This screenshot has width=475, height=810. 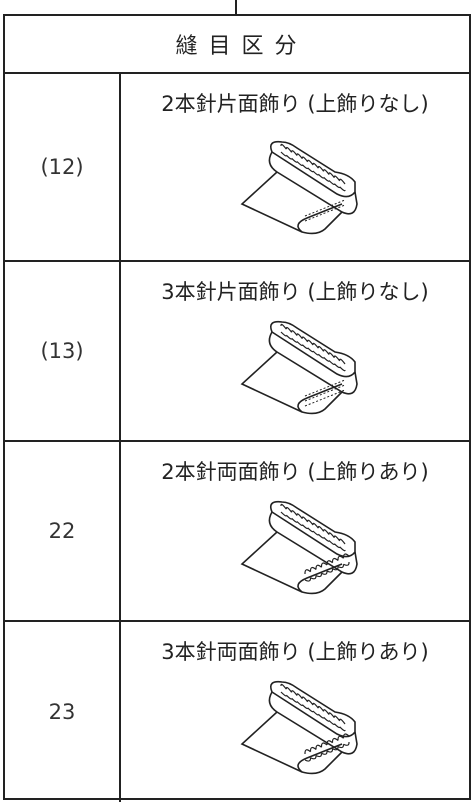 I want to click on top-mark, so click(x=236, y=7).